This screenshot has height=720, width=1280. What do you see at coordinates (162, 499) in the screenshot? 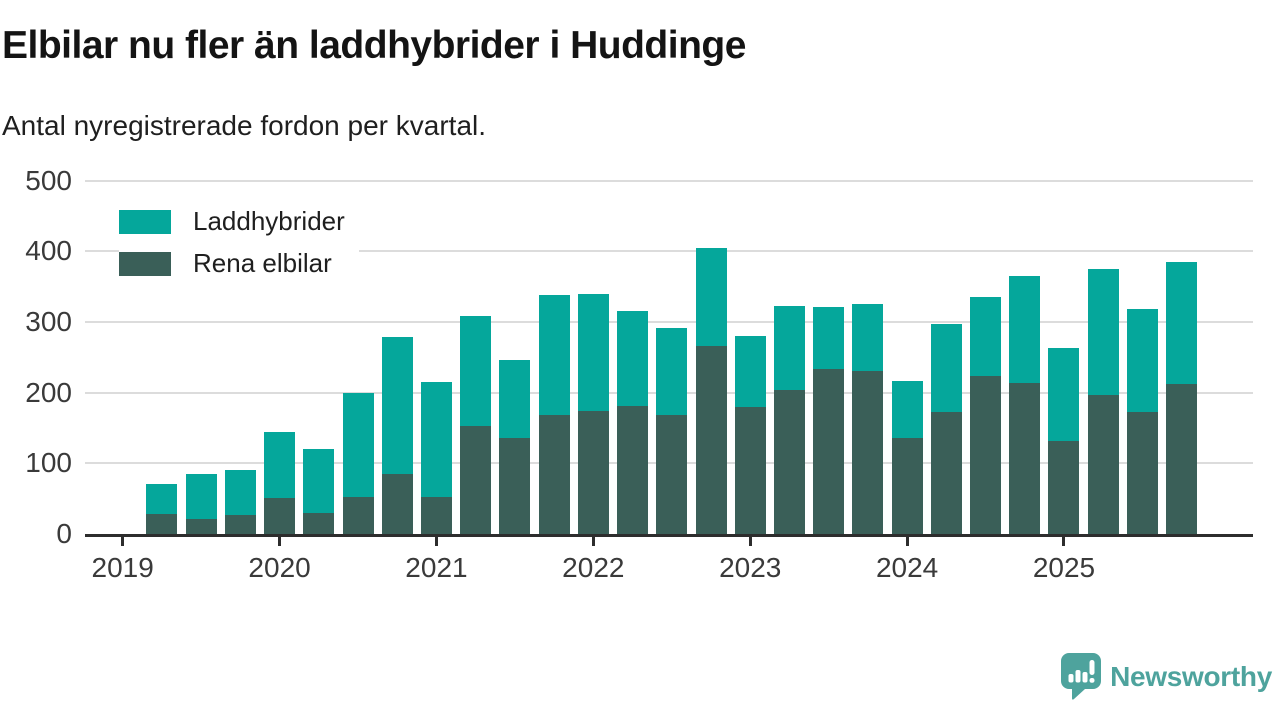
I see `bar-2019-Q2-laddhybrider` at bounding box center [162, 499].